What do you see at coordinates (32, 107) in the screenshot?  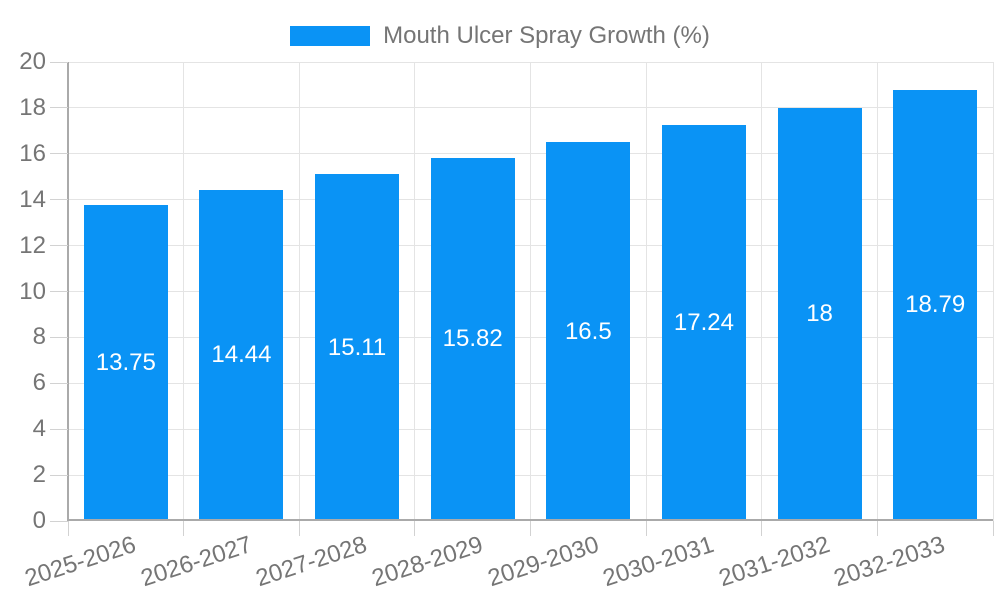 I see `y-tick-label: 18` at bounding box center [32, 107].